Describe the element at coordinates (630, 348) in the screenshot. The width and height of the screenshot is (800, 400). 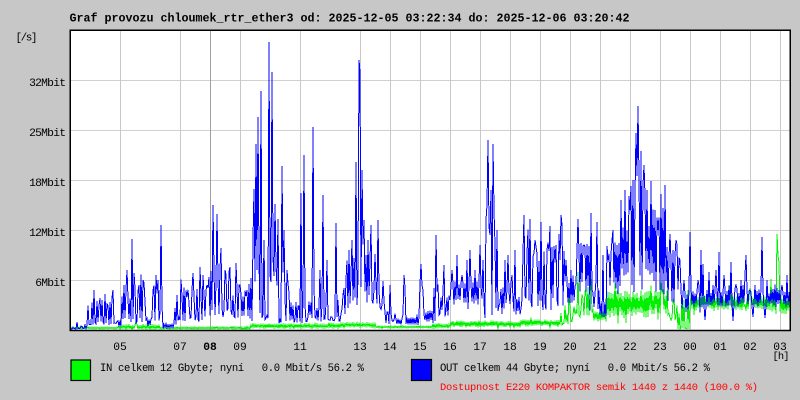
I see `svg-text: 22` at that location.